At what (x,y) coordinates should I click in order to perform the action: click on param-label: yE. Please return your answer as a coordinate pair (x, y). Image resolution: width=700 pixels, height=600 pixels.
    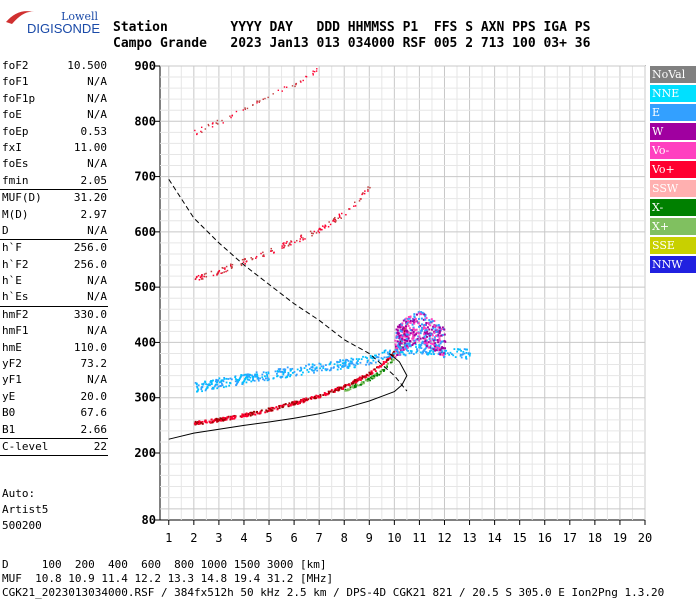
    Looking at the image, I should click on (9, 396).